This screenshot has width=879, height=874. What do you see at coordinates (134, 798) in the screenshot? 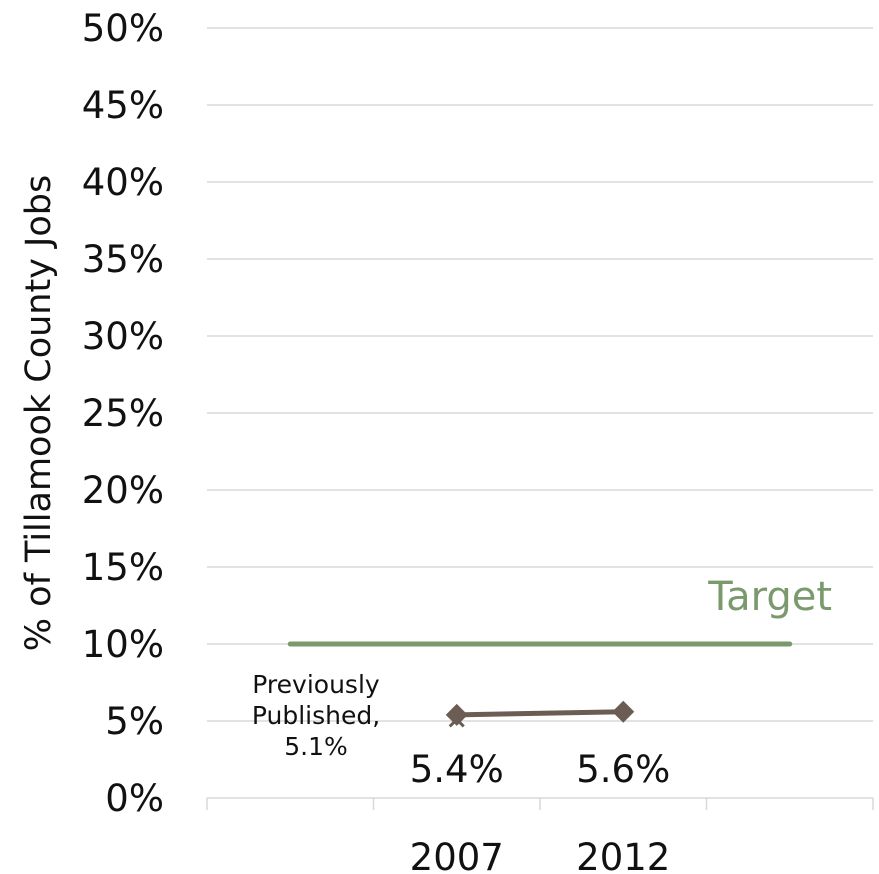
I see `y-tick-label: 0%` at bounding box center [134, 798].